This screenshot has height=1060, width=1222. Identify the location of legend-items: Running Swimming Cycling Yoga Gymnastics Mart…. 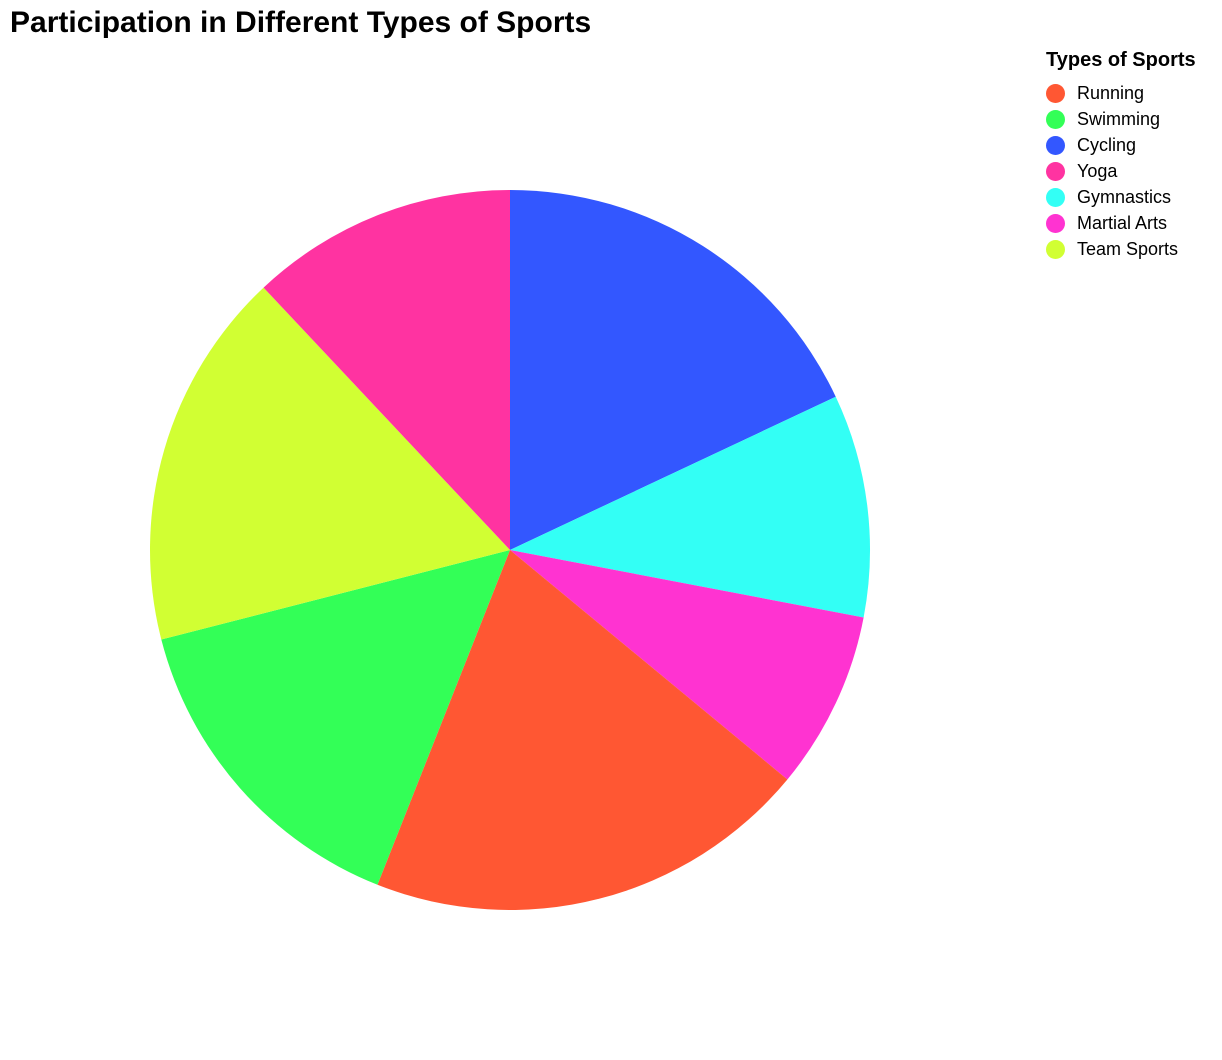
(1121, 171).